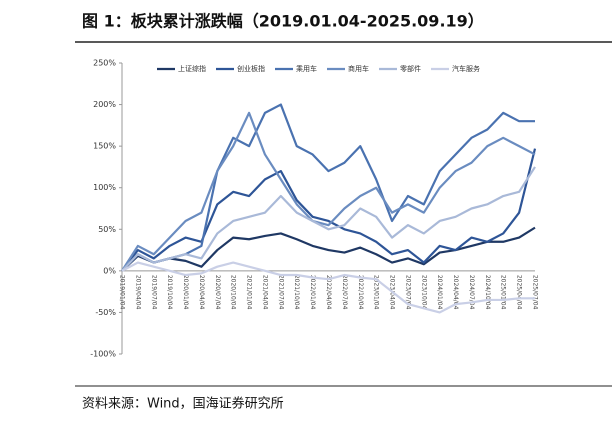 The height and width of the screenshot is (424, 612). What do you see at coordinates (104, 104) in the screenshot?
I see `y-tick-label: 200%` at bounding box center [104, 104].